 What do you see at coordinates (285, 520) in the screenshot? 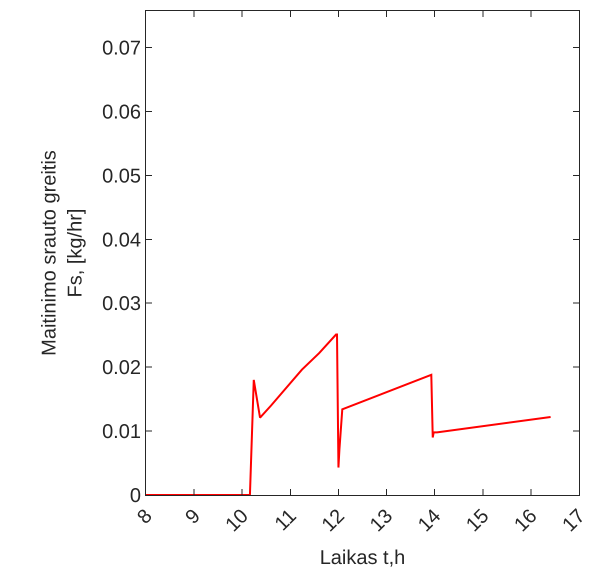
I see `x-tick-label: 11` at bounding box center [285, 520].